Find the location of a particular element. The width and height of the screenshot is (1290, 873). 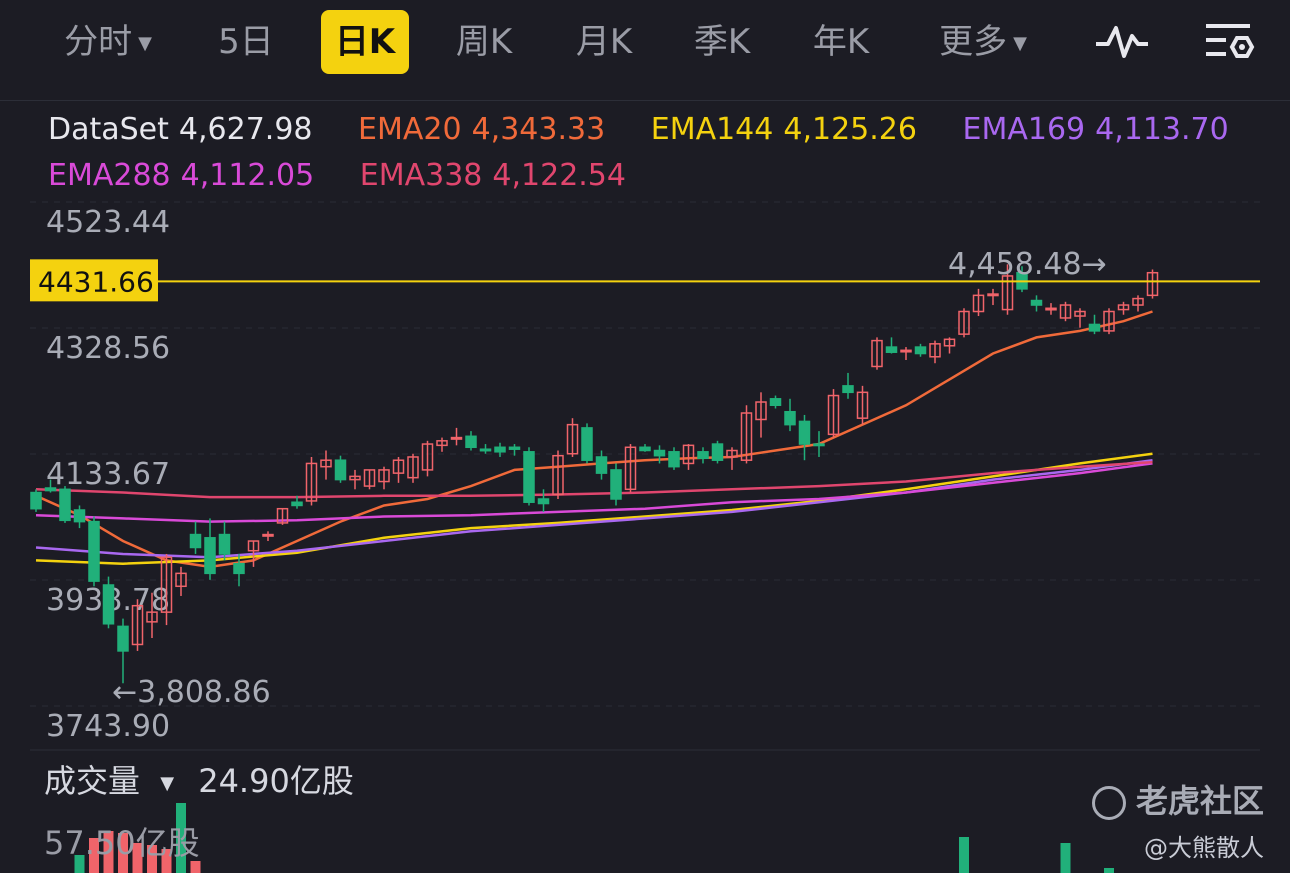

settings-gear-icon is located at coordinates (1228, 42).